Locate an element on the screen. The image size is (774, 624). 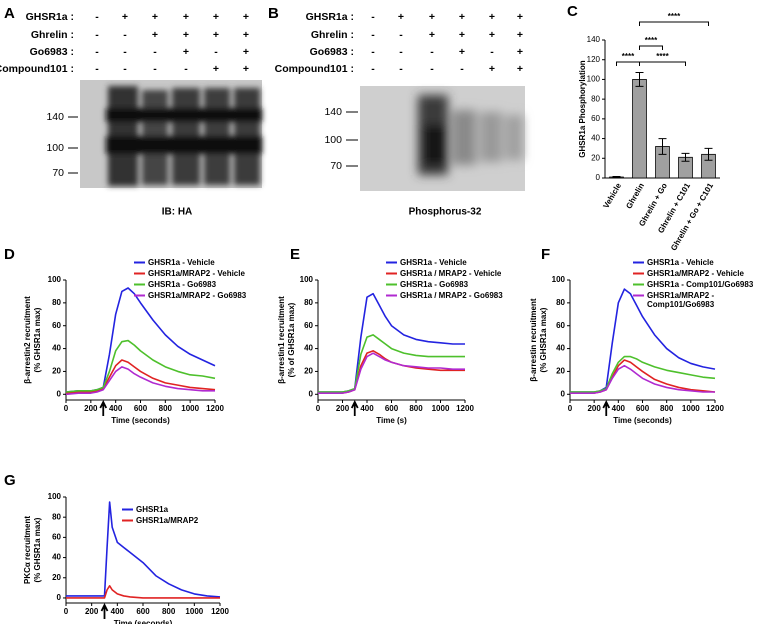
mw-marker: 140 is located at coordinates (55, 117).